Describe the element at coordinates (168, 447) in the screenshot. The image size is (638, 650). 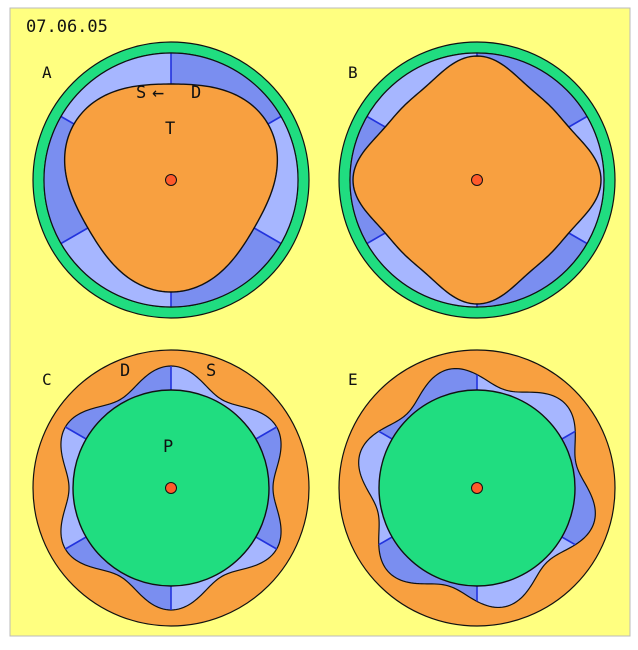
I see `label-p: P` at that location.